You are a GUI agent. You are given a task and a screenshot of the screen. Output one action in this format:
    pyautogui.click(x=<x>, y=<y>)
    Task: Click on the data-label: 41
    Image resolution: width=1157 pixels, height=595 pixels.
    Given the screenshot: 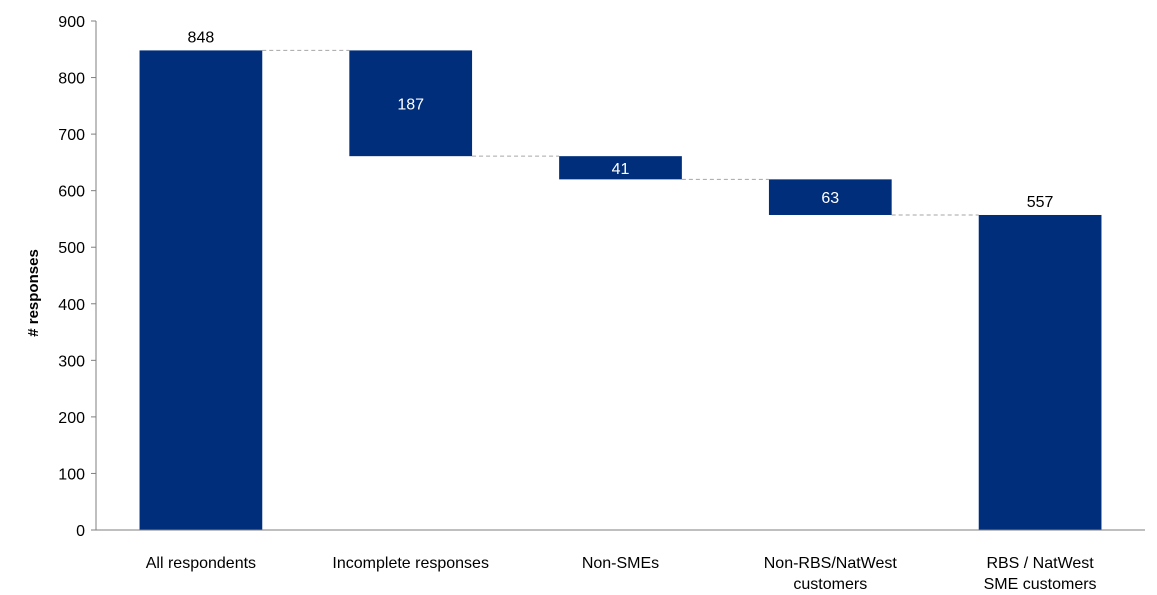 What is the action you would take?
    pyautogui.click(x=621, y=169)
    